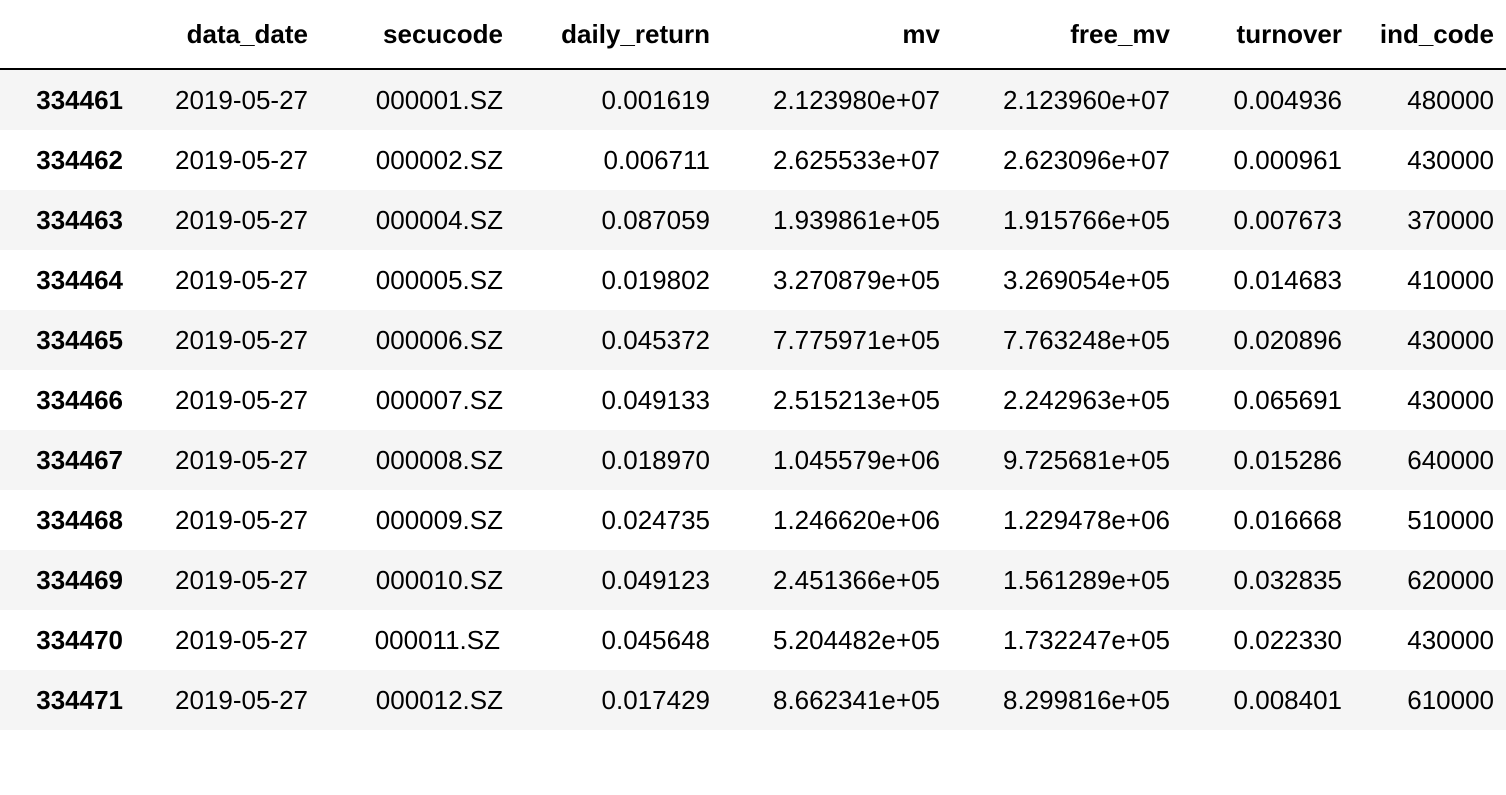 The width and height of the screenshot is (1506, 795). I want to click on cell-daily-return: 0.017429, so click(655, 699).